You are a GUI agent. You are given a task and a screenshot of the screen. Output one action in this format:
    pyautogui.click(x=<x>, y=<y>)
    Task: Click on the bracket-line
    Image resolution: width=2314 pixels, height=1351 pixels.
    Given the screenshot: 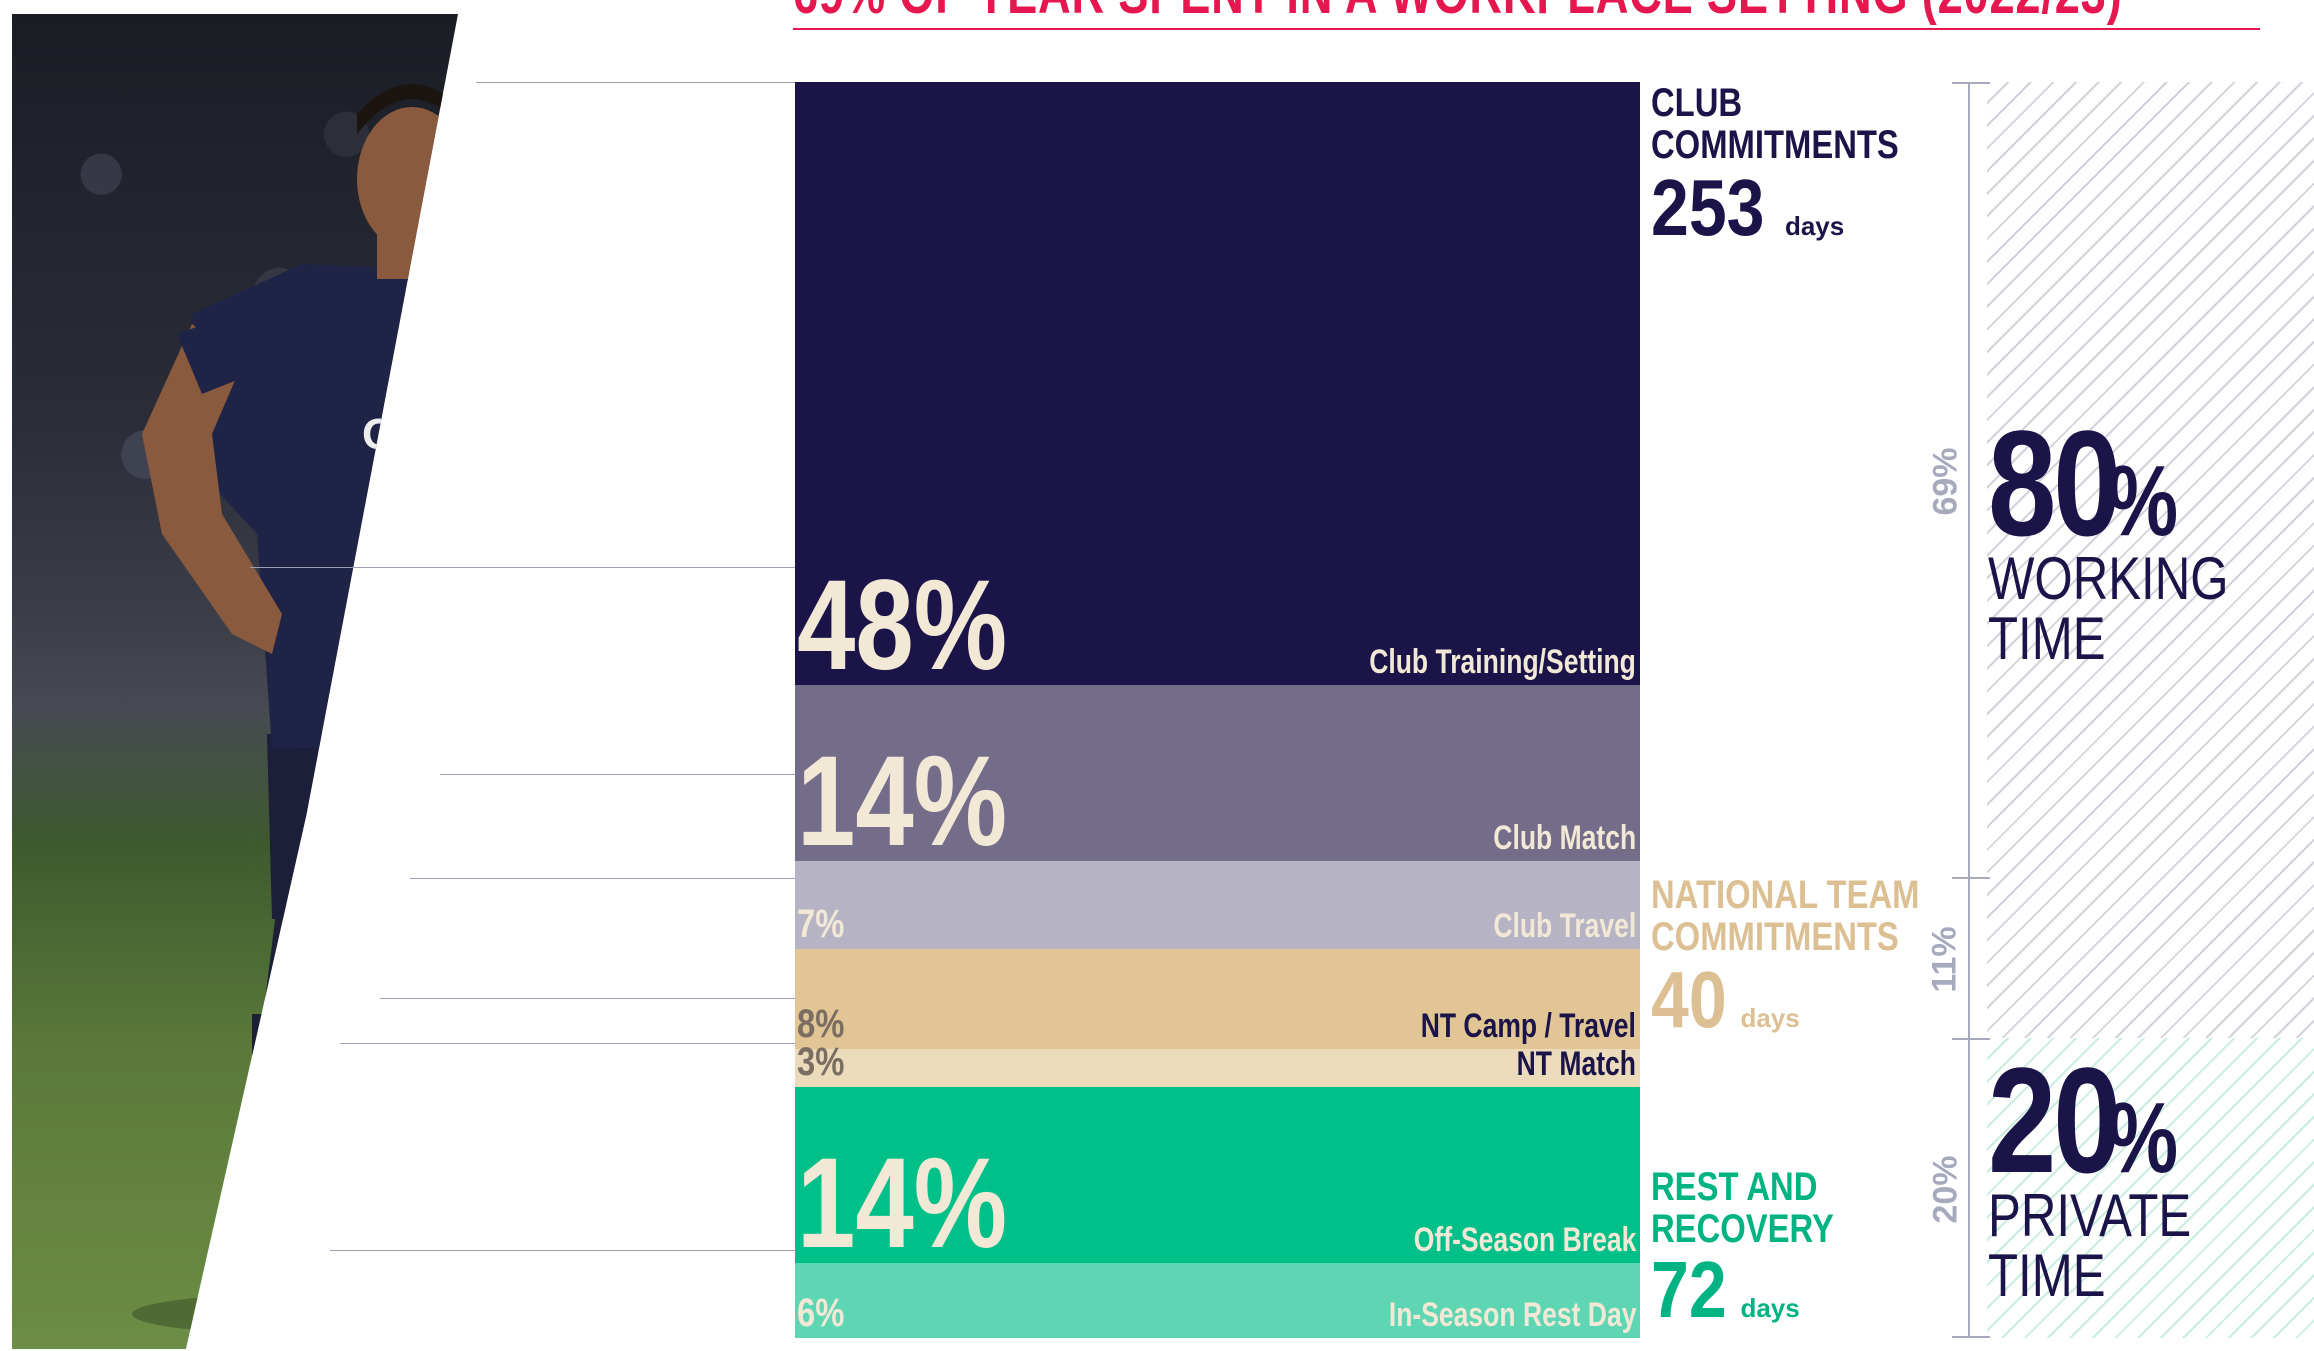 What is the action you would take?
    pyautogui.click(x=1969, y=710)
    